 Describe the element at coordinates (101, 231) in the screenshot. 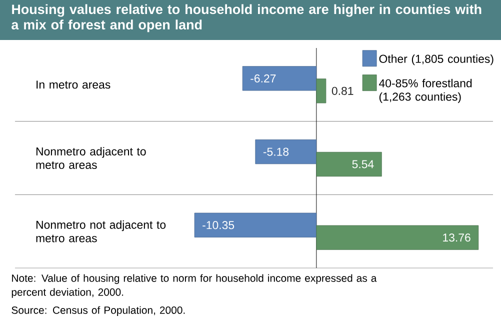

I see `y-tick-label: Nonmetro not adjacent to metro areas` at that location.